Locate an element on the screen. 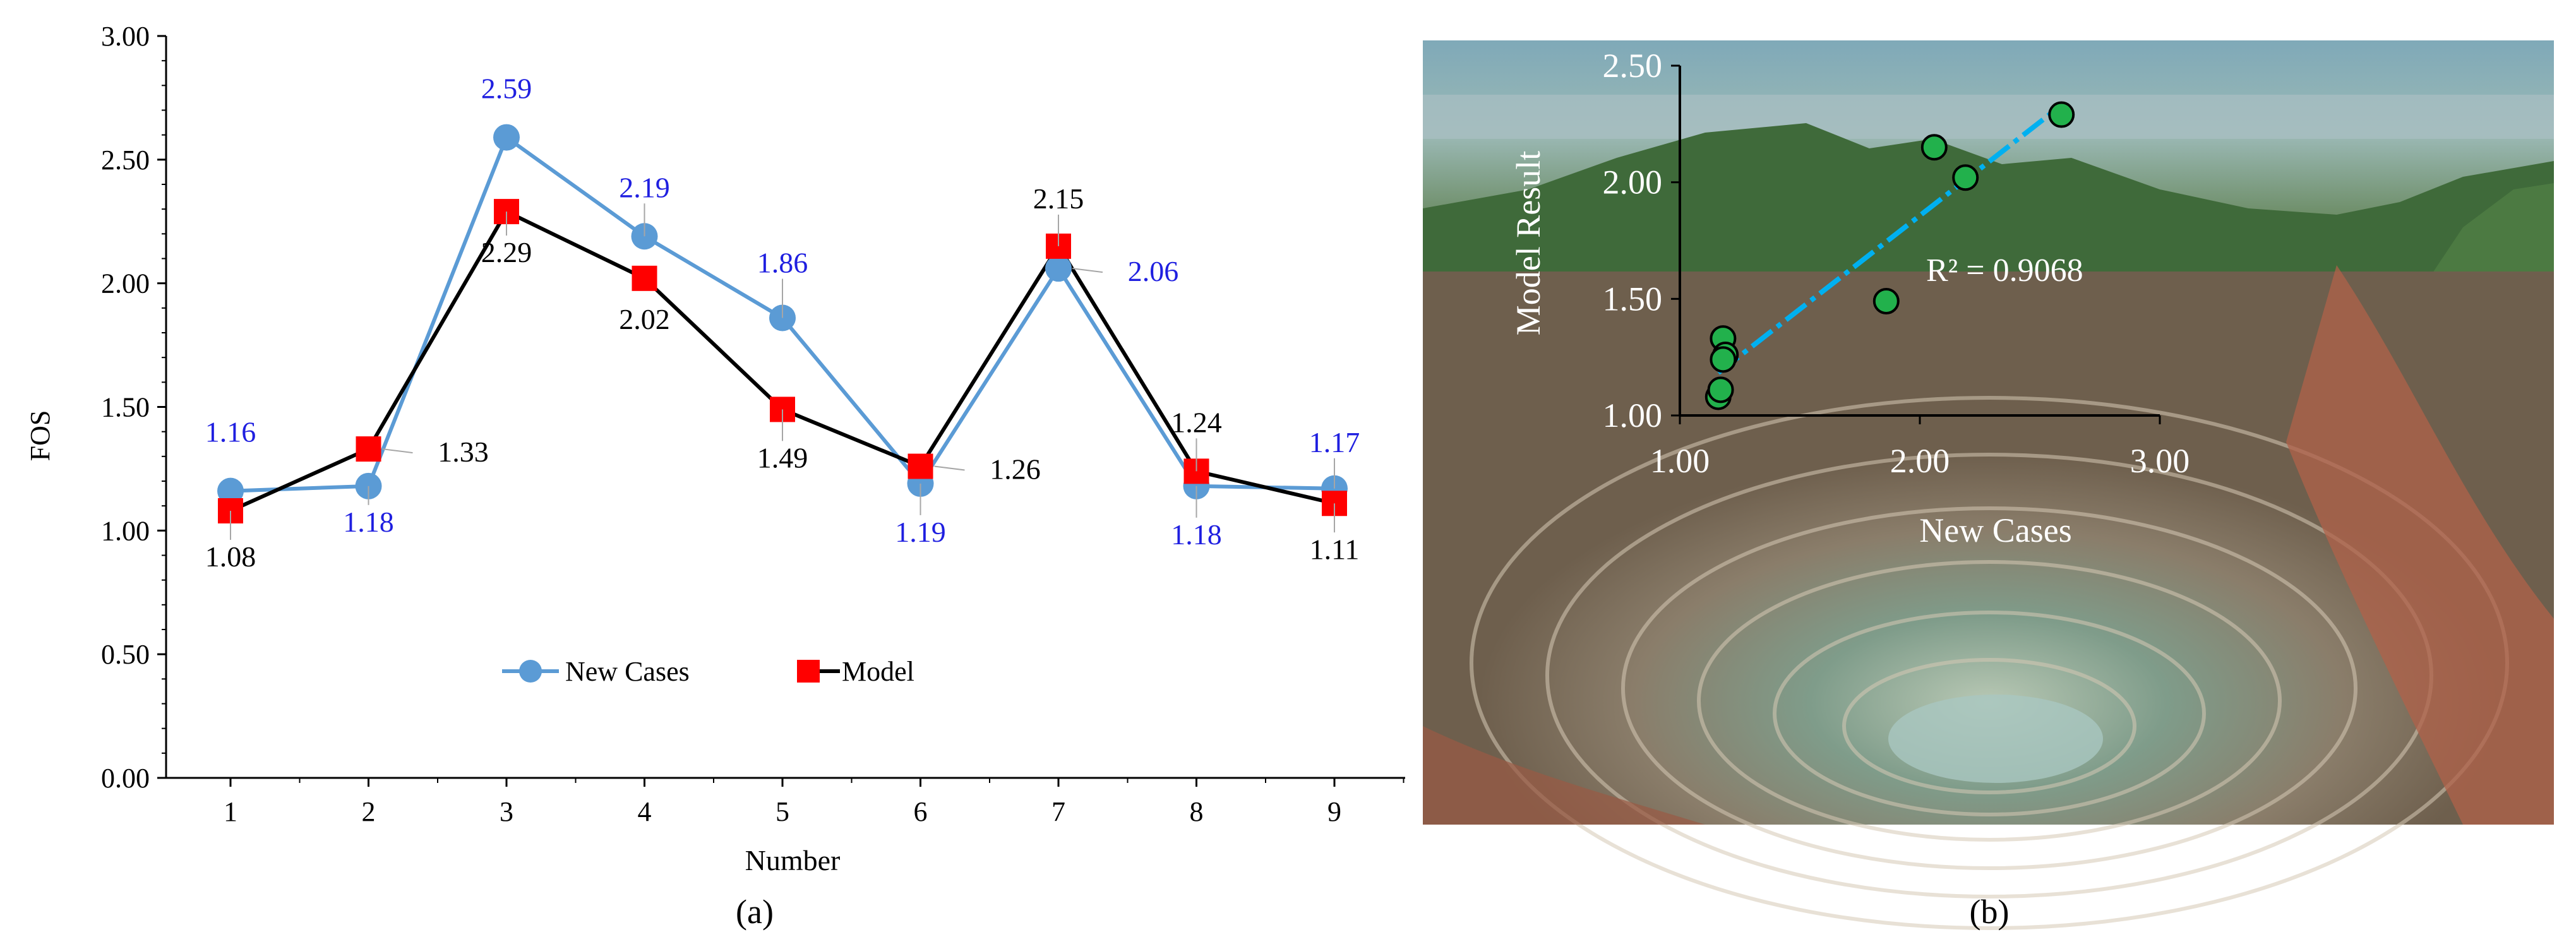 This screenshot has height=949, width=2576. x-tick-label: 9 is located at coordinates (1334, 812).